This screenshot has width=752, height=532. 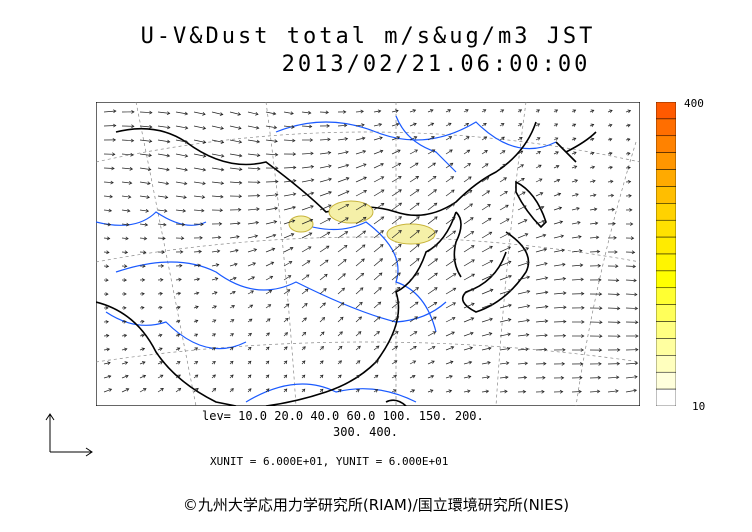 What do you see at coordinates (331, 393) in the screenshot?
I see `river-pearl` at bounding box center [331, 393].